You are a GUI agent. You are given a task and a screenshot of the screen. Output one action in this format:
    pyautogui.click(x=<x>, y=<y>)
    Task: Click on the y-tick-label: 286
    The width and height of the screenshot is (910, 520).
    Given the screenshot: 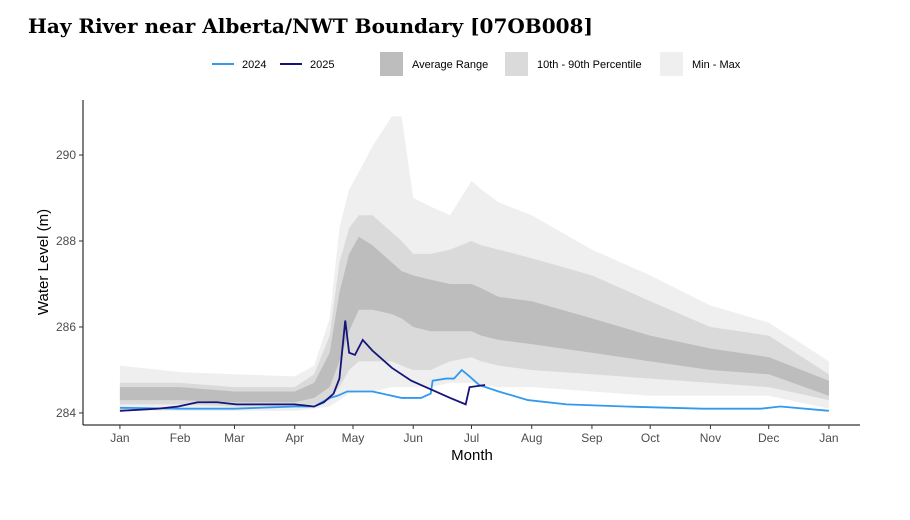 What is the action you would take?
    pyautogui.click(x=66, y=327)
    